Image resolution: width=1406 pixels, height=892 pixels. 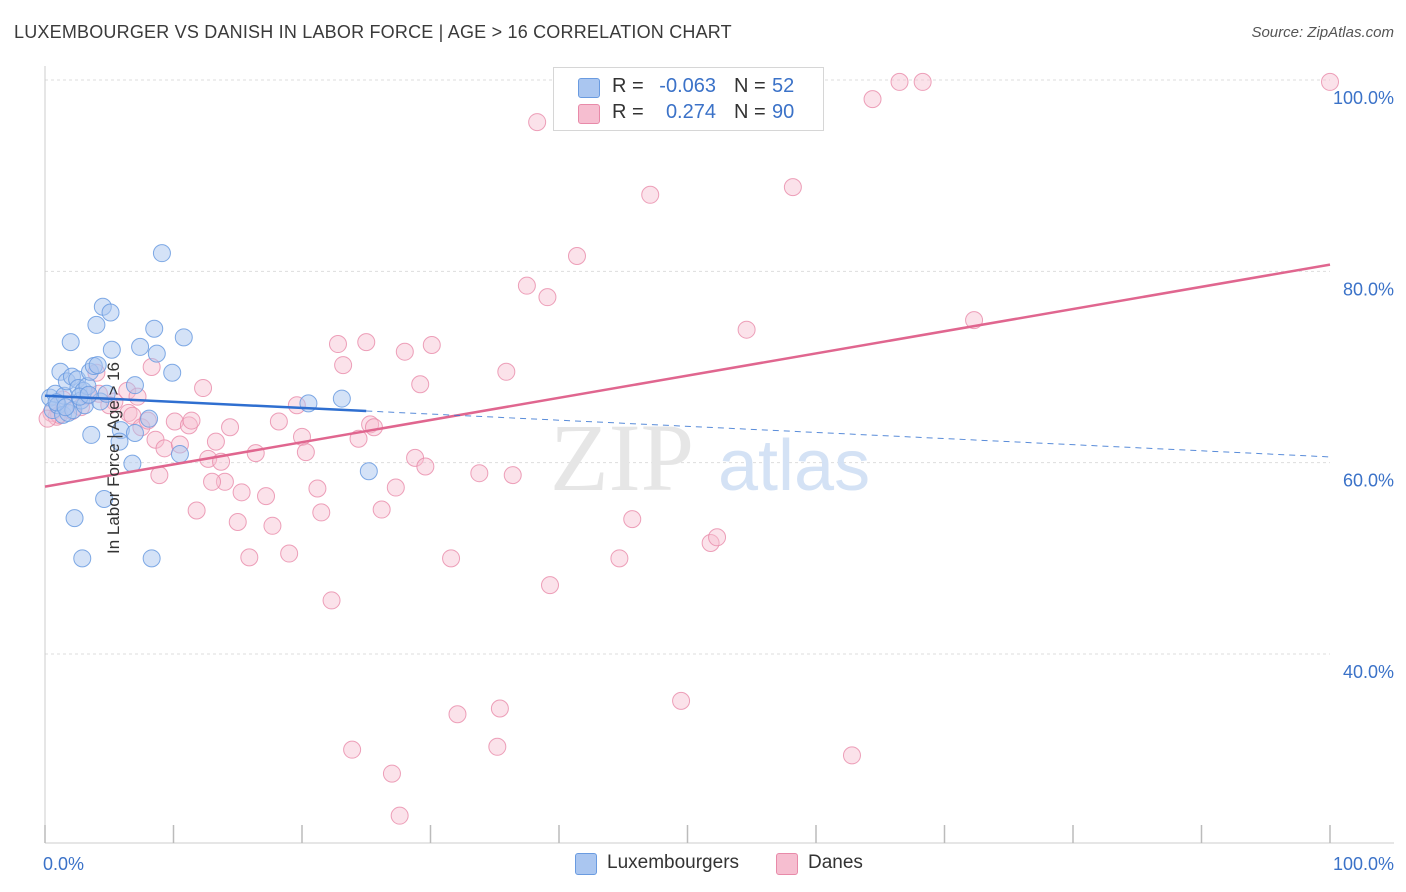 What do you see at coordinates (688, 99) in the screenshot?
I see `stats-legend: R = -0.063 N = 52 R = 0.274 N = 90` at bounding box center [688, 99].